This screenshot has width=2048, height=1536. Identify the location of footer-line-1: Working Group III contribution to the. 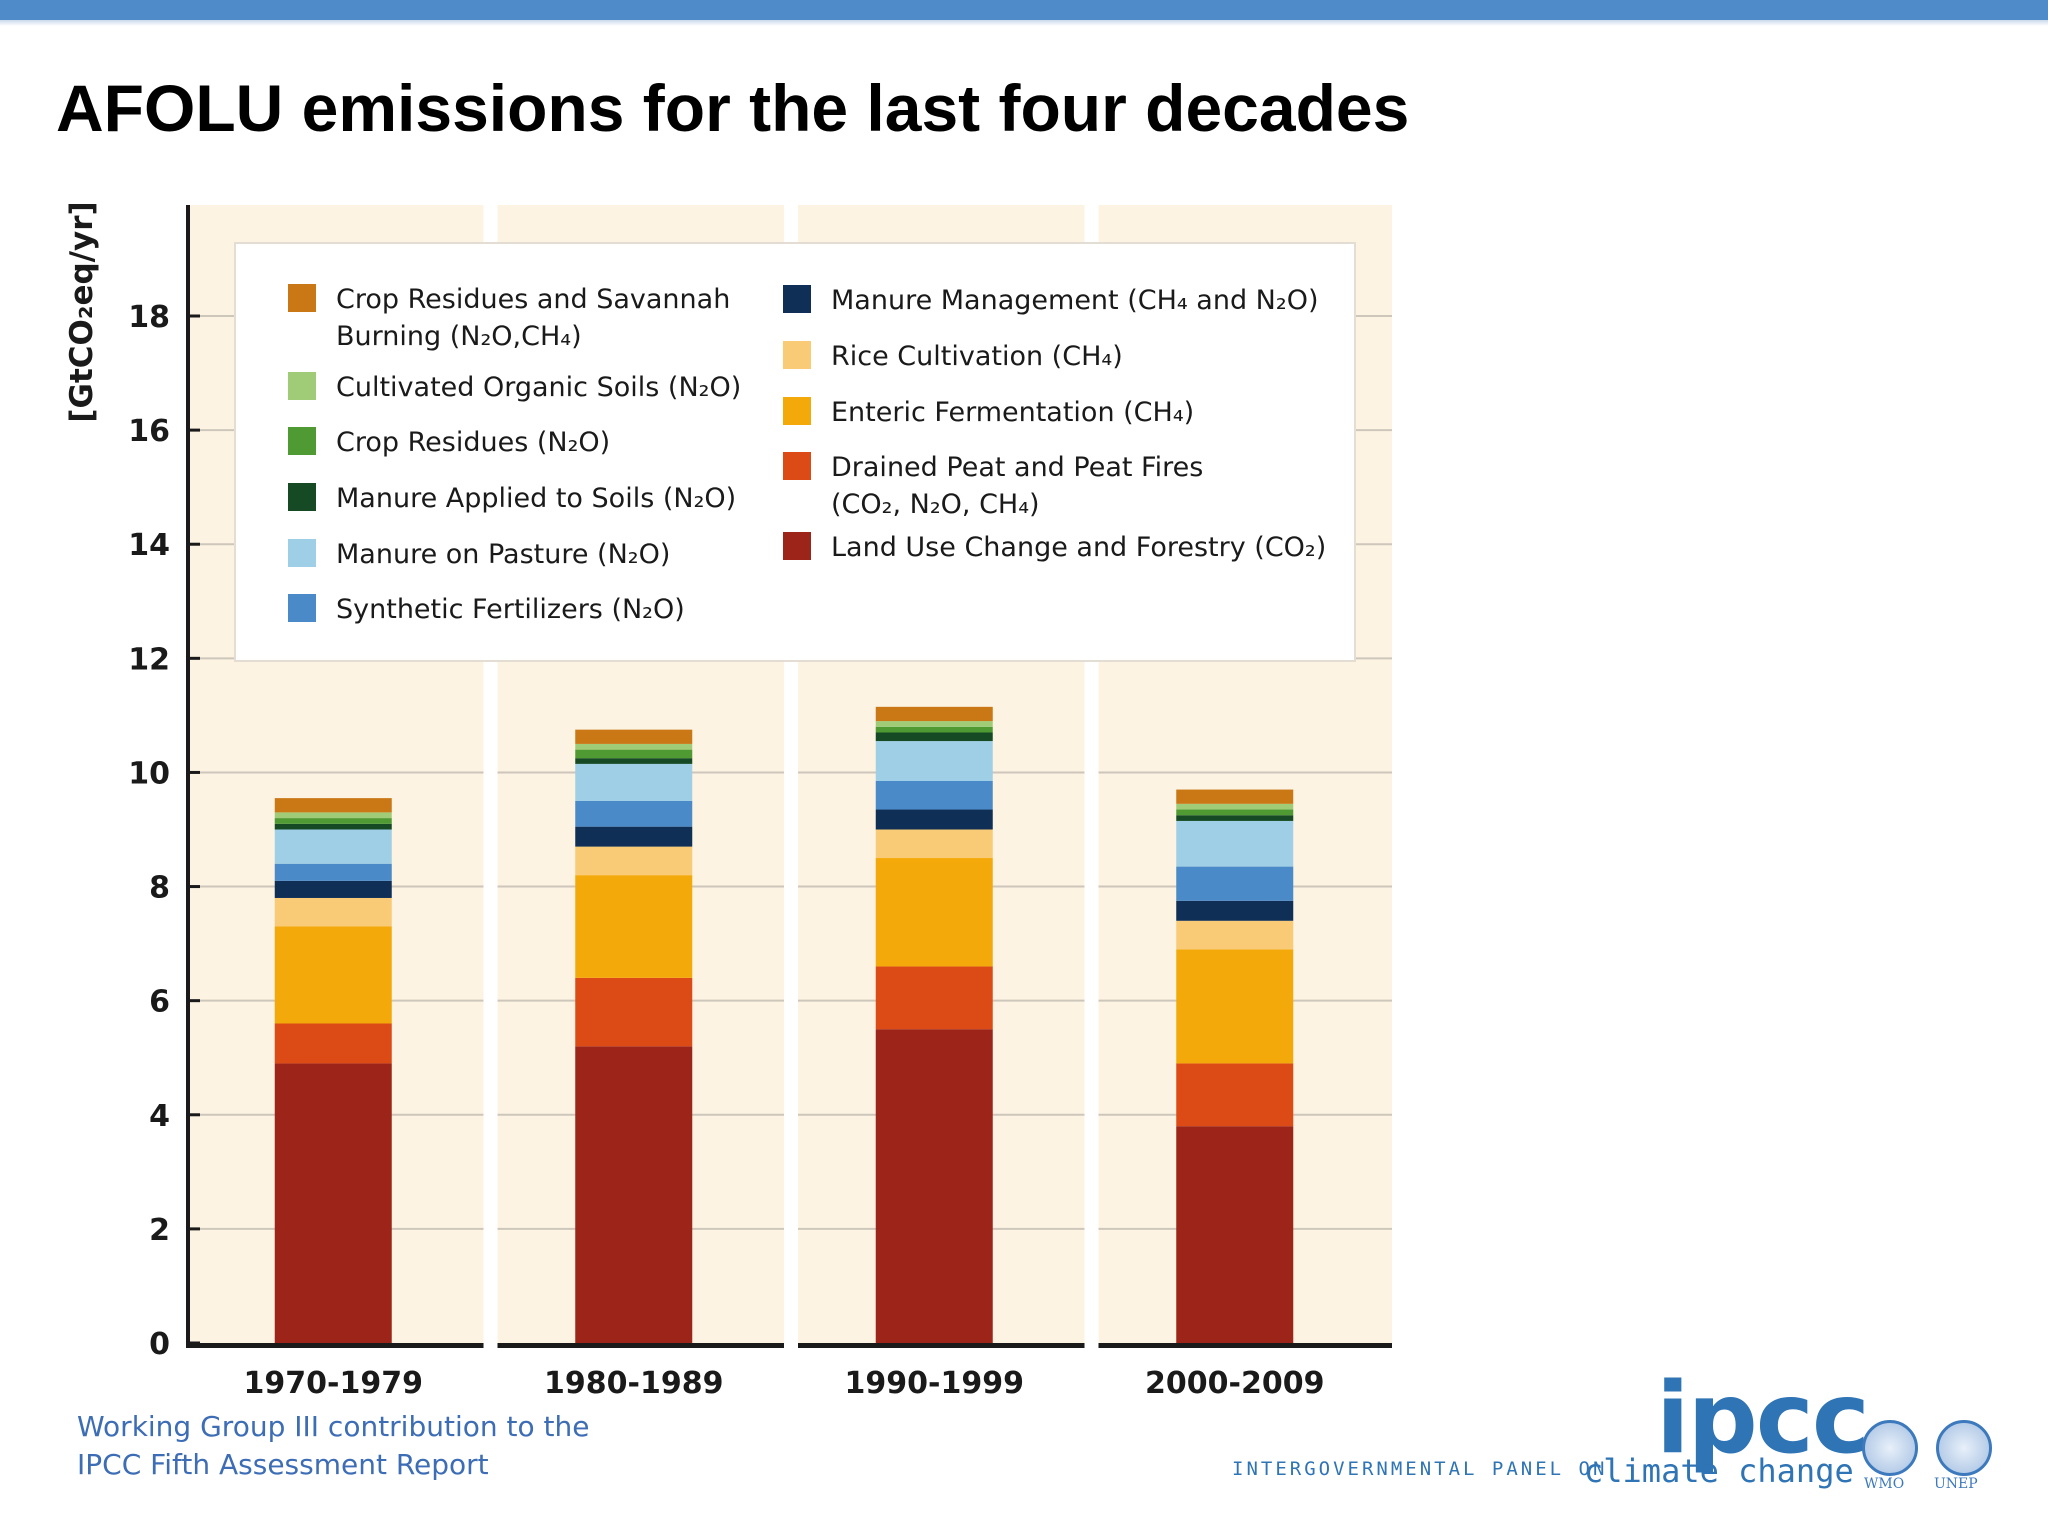
(333, 1426).